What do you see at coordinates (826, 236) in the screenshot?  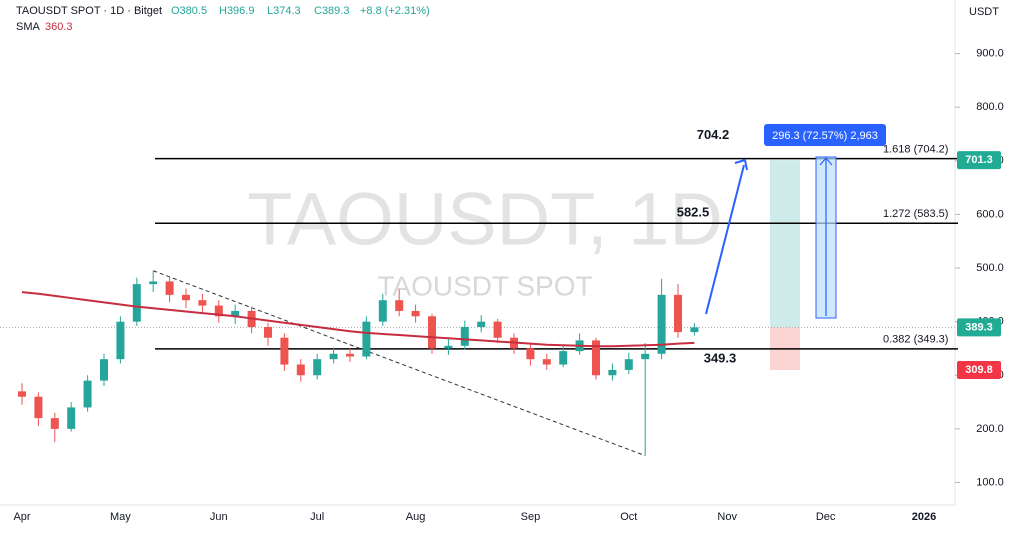 I see `measure-arrow` at bounding box center [826, 236].